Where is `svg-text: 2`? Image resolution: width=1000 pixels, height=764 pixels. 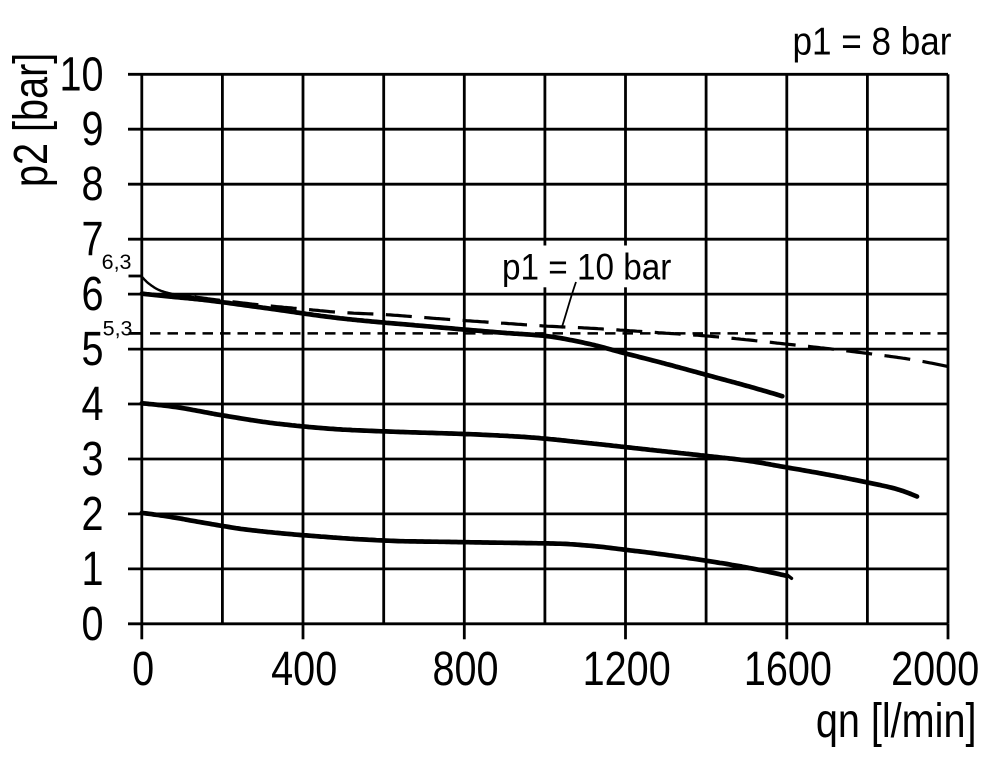 svg-text: 2 is located at coordinates (92, 513).